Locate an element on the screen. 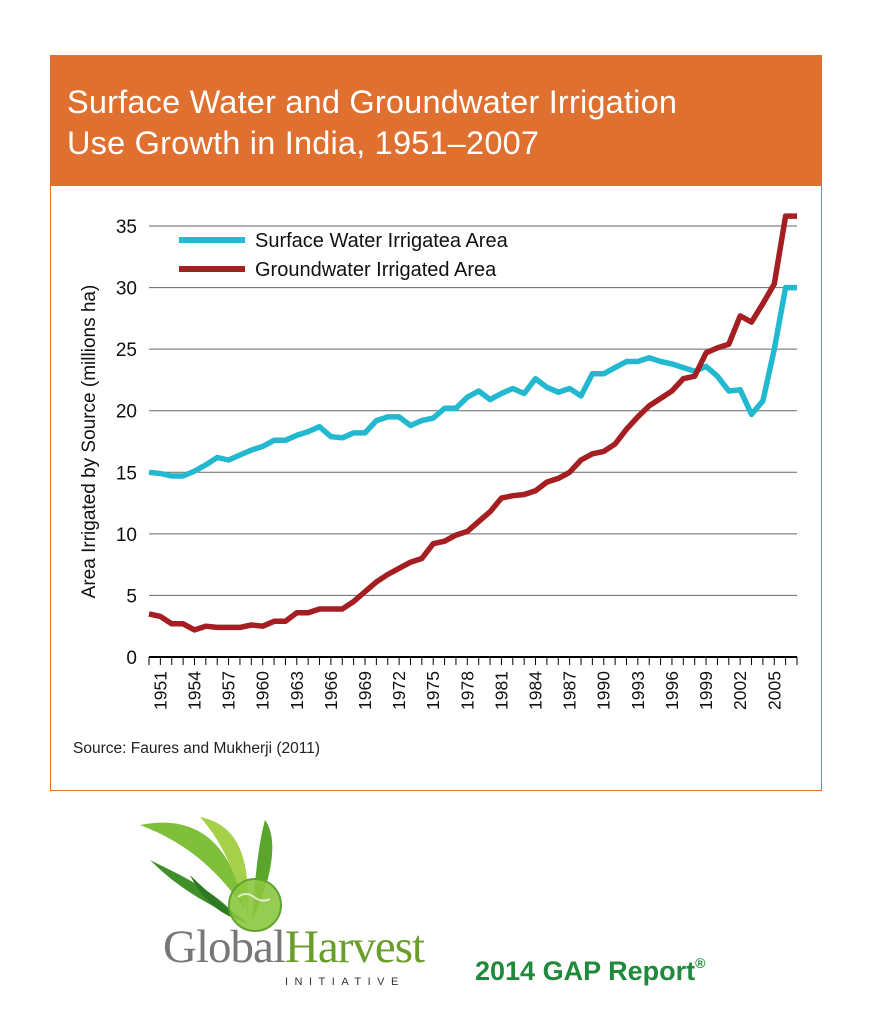 This screenshot has width=870, height=1024. y-axis-label: Area Irrigated by Source (millions ha) is located at coordinates (89, 442).